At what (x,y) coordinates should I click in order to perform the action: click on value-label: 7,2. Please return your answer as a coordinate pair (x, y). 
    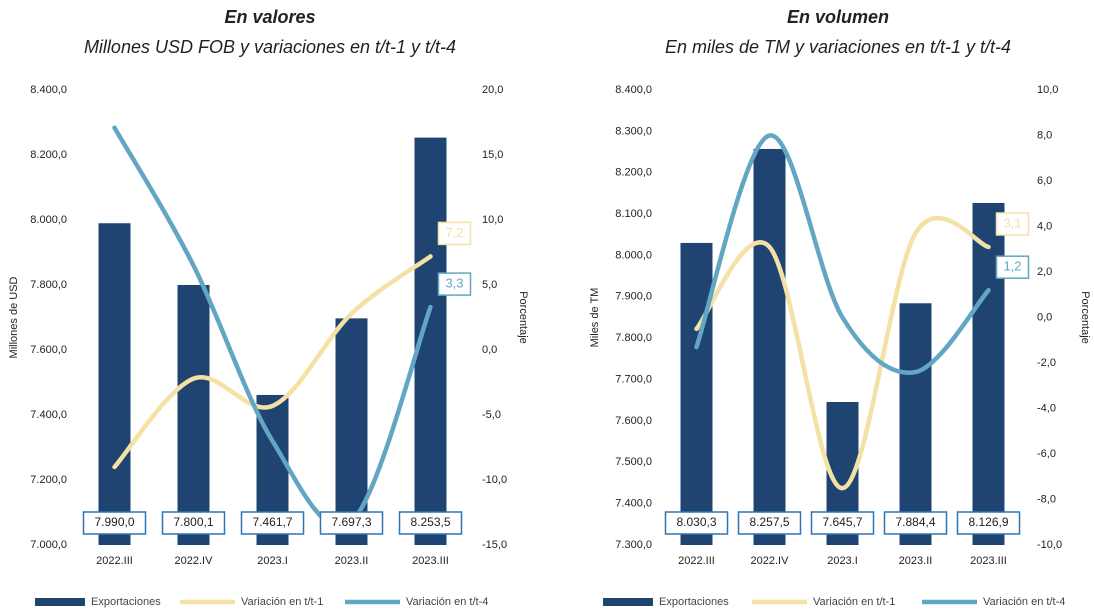
    Looking at the image, I should click on (454, 232).